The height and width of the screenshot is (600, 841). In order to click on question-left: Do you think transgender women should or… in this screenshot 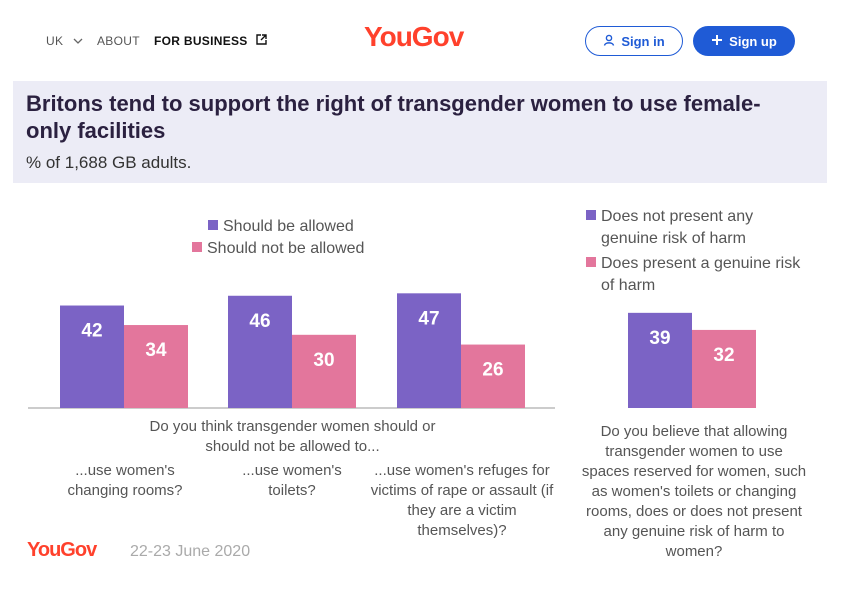, I will do `click(292, 436)`.